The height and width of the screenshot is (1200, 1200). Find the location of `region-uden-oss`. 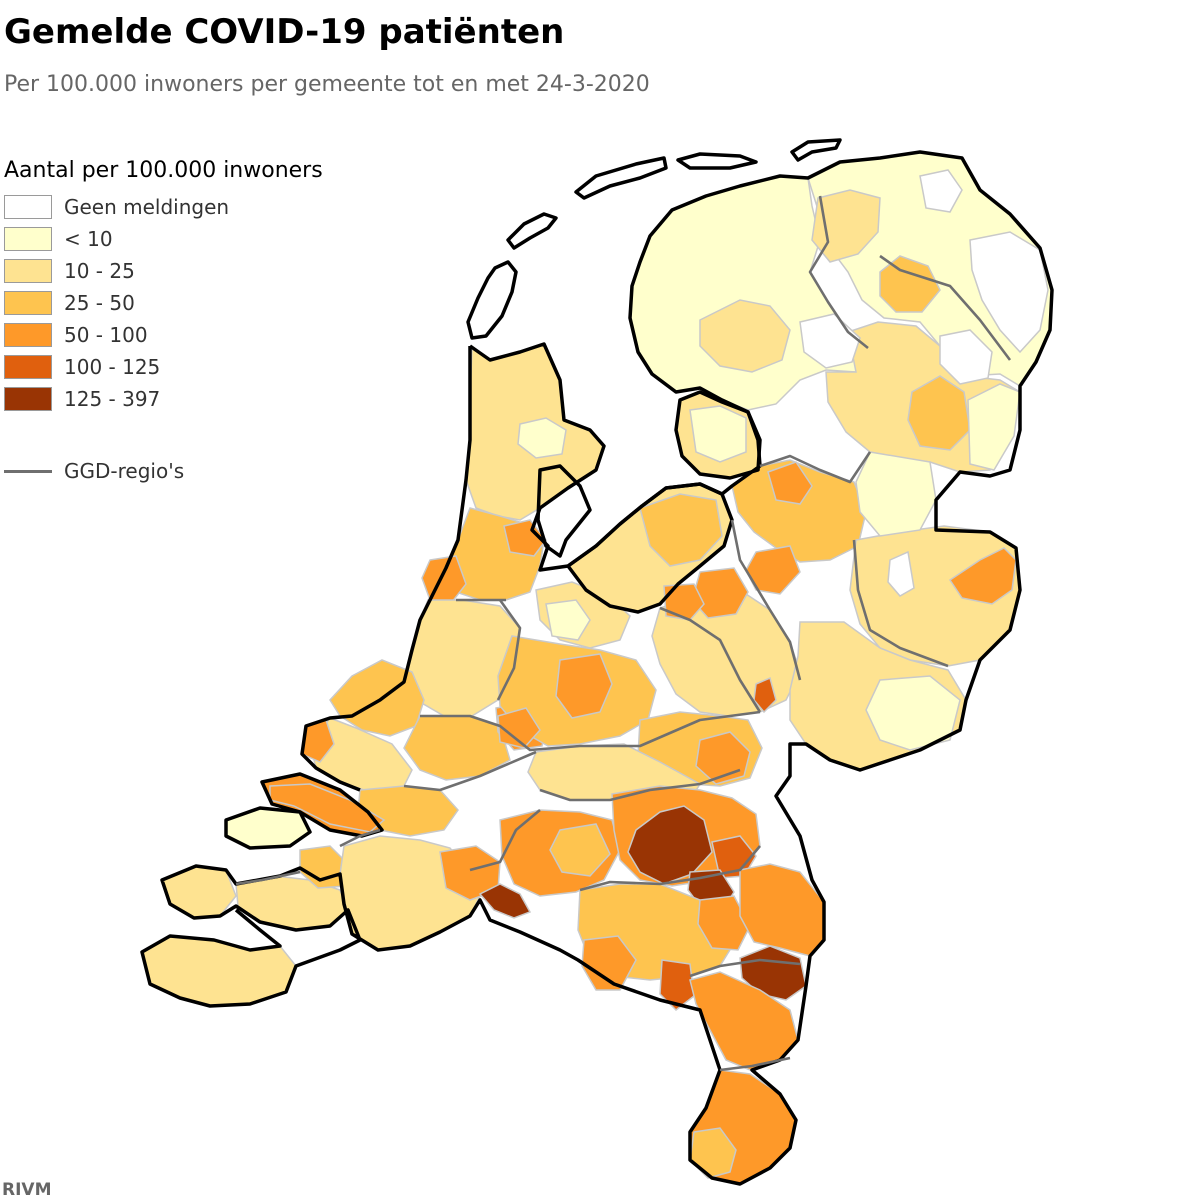

region-uden-oss is located at coordinates (670, 845).